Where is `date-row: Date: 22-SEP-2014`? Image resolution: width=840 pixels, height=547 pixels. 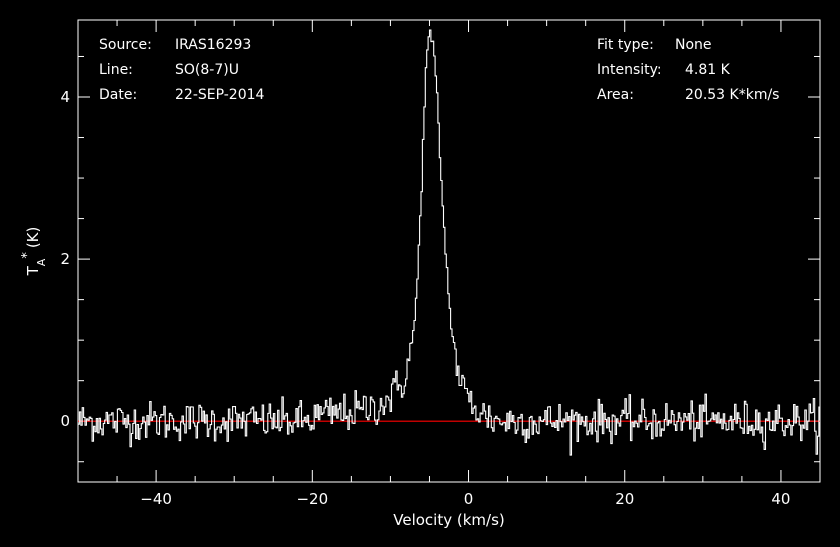
date-row: Date: 22-SEP-2014 is located at coordinates (181, 99).